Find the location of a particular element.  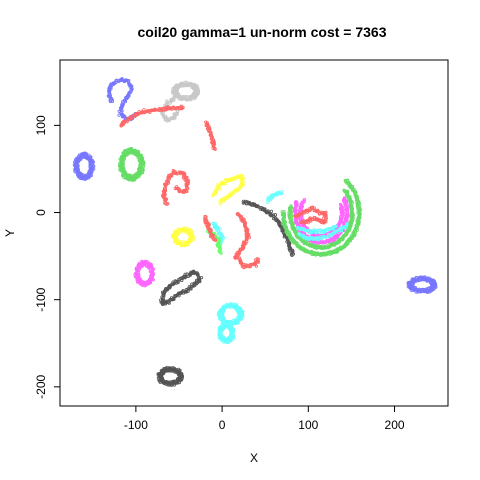

y-axis-label: Y is located at coordinates (10, 233).